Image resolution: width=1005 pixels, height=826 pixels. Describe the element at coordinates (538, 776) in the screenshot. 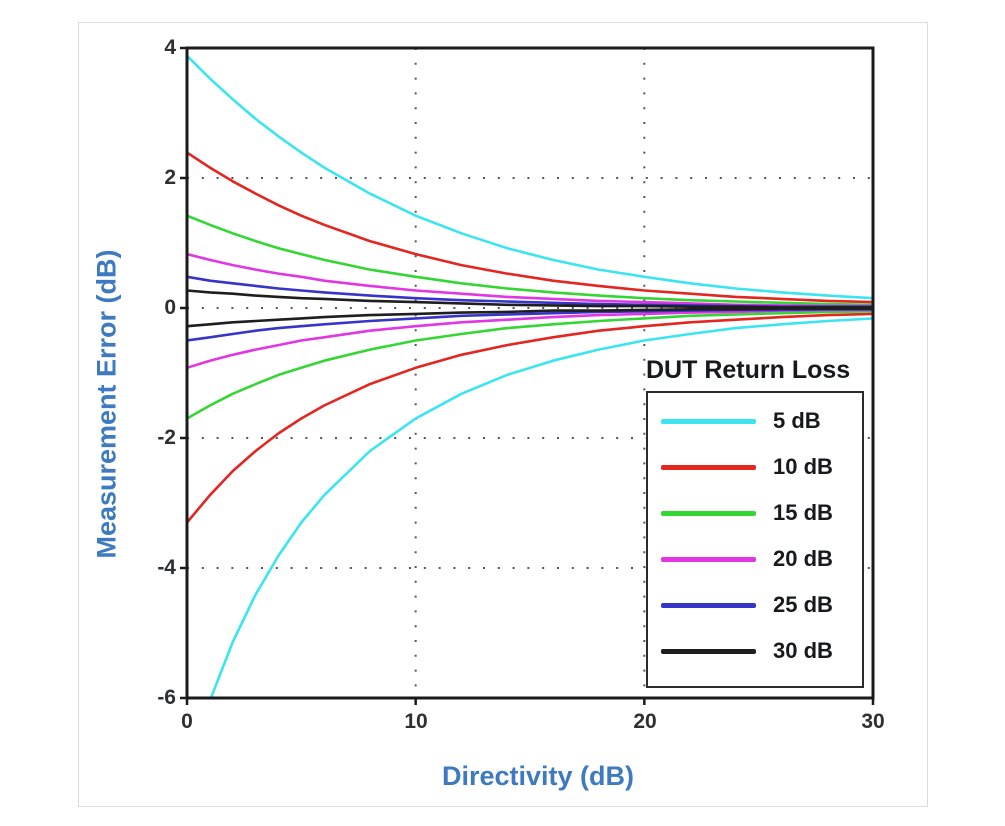

I see `x-axis-title: Directivity (dB)` at that location.